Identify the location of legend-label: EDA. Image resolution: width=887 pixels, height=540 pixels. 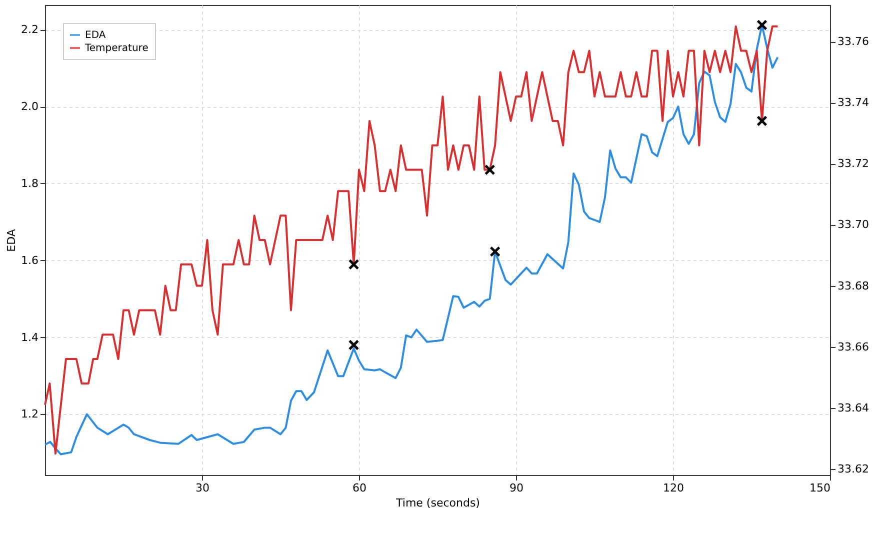
(95, 35).